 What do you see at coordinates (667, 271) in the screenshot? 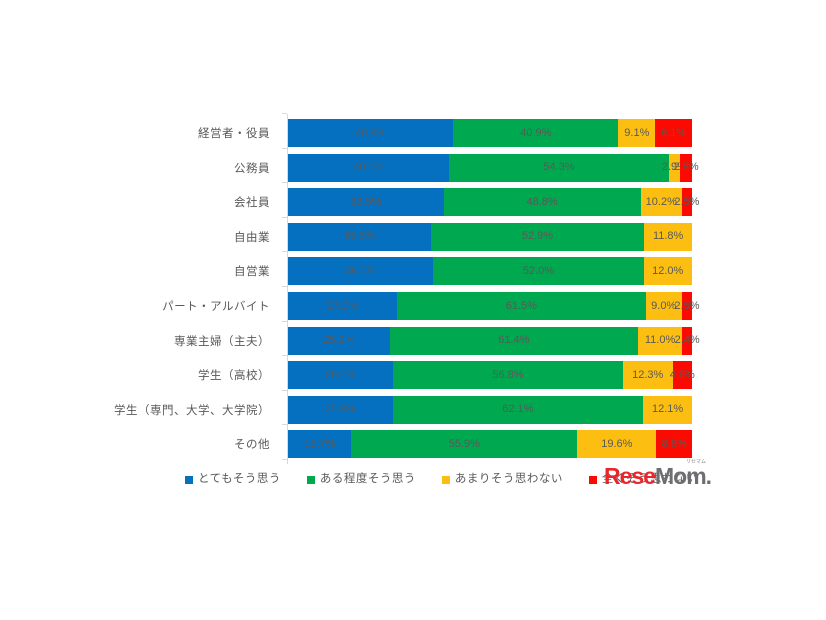
I see `bar-segment: 12.0%` at bounding box center [667, 271].